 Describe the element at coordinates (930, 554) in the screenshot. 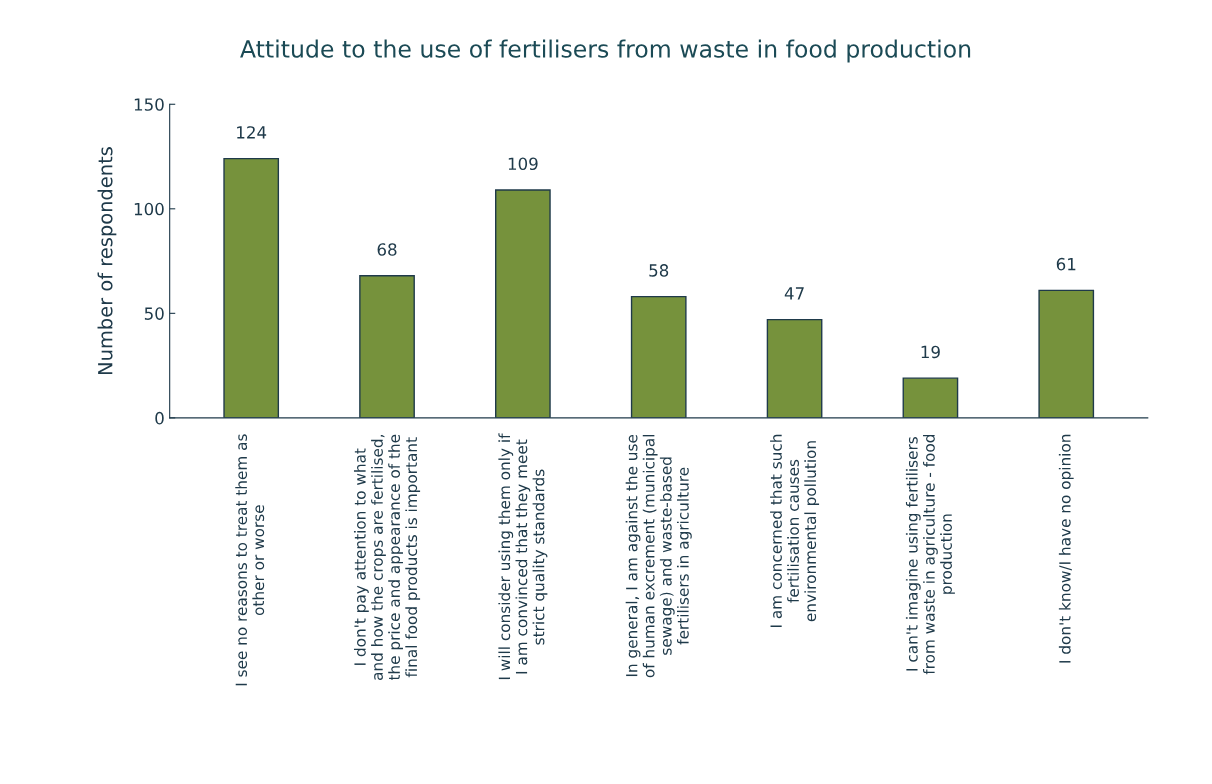

I see `x-tick-label: I can't imagine using fertilisers from waste in agriculture - food production` at that location.